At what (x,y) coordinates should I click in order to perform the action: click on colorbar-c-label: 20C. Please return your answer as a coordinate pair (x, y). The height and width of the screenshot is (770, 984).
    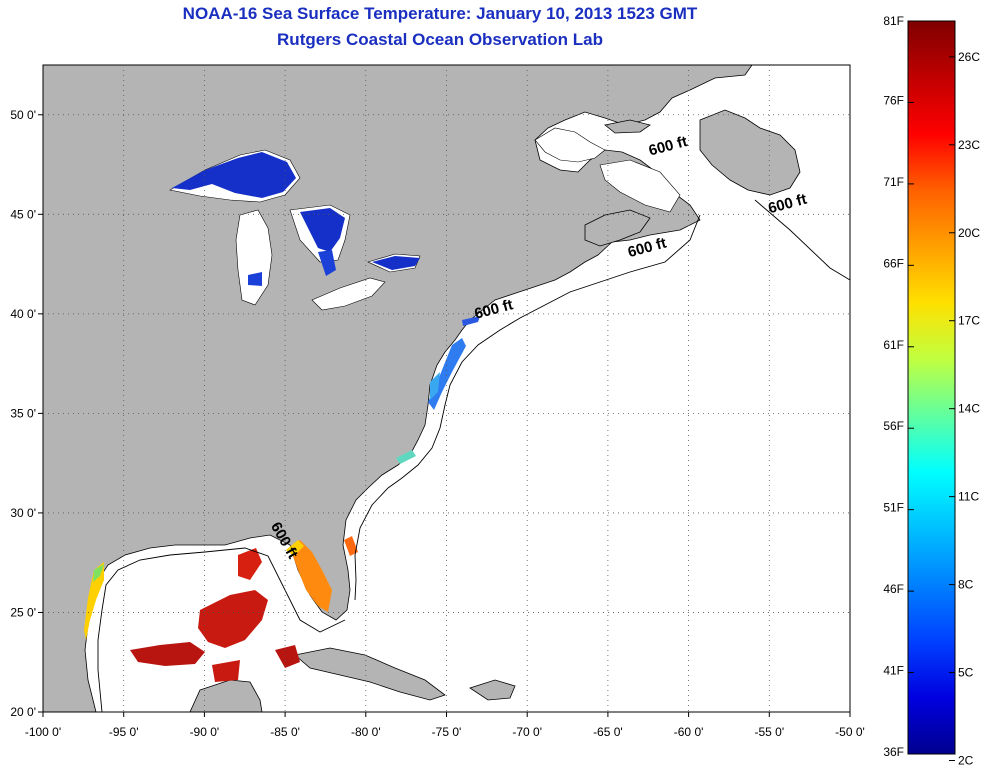
    Looking at the image, I should click on (969, 233).